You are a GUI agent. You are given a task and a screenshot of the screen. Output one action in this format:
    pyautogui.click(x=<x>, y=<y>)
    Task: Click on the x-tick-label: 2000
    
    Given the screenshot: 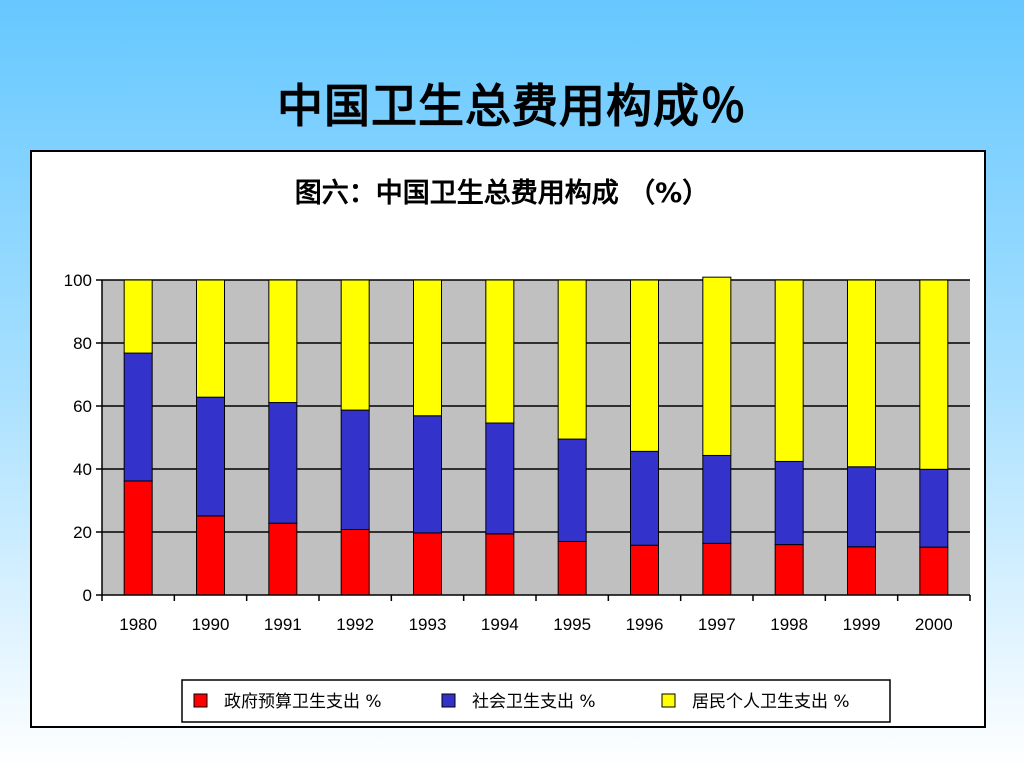 What is the action you would take?
    pyautogui.click(x=934, y=624)
    